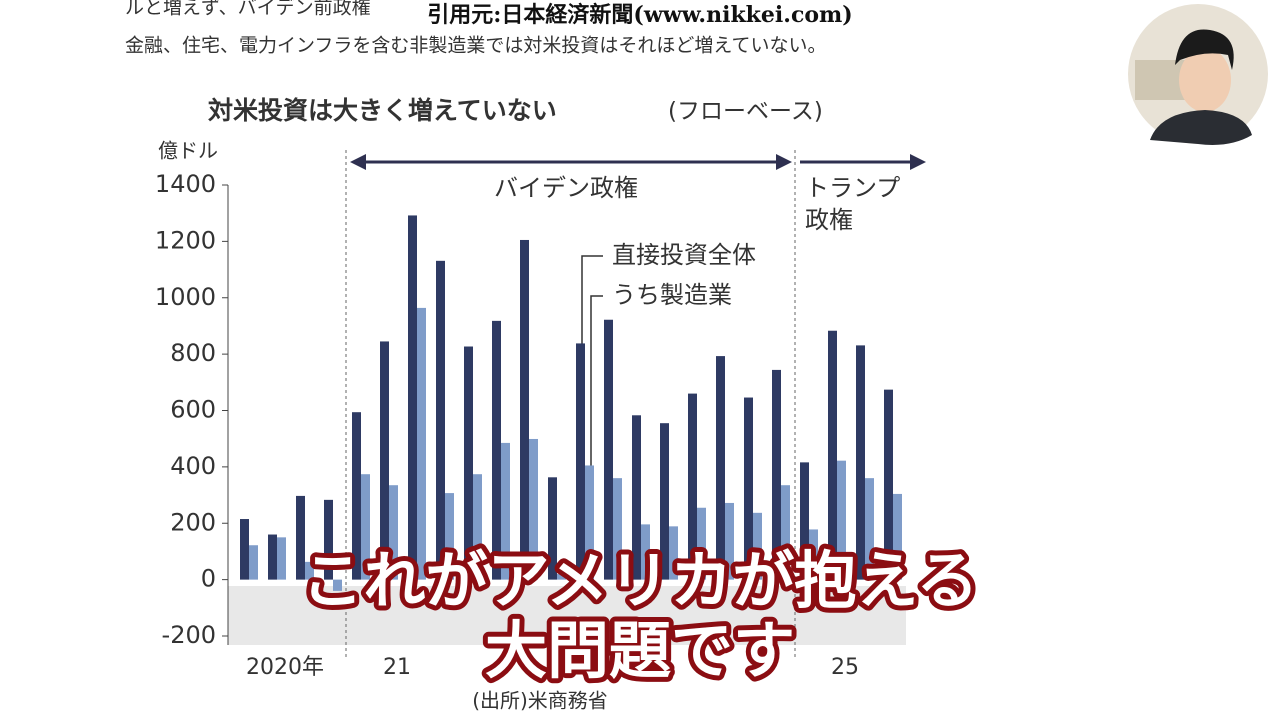  I want to click on period-label: バイデン政権, so click(566, 188).